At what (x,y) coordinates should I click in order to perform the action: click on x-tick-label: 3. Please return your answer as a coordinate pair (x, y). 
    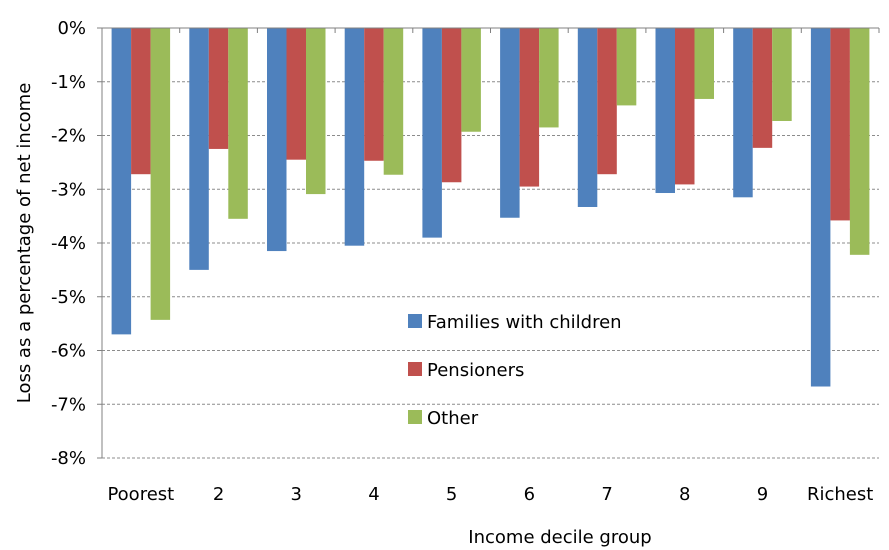
    Looking at the image, I should click on (296, 494).